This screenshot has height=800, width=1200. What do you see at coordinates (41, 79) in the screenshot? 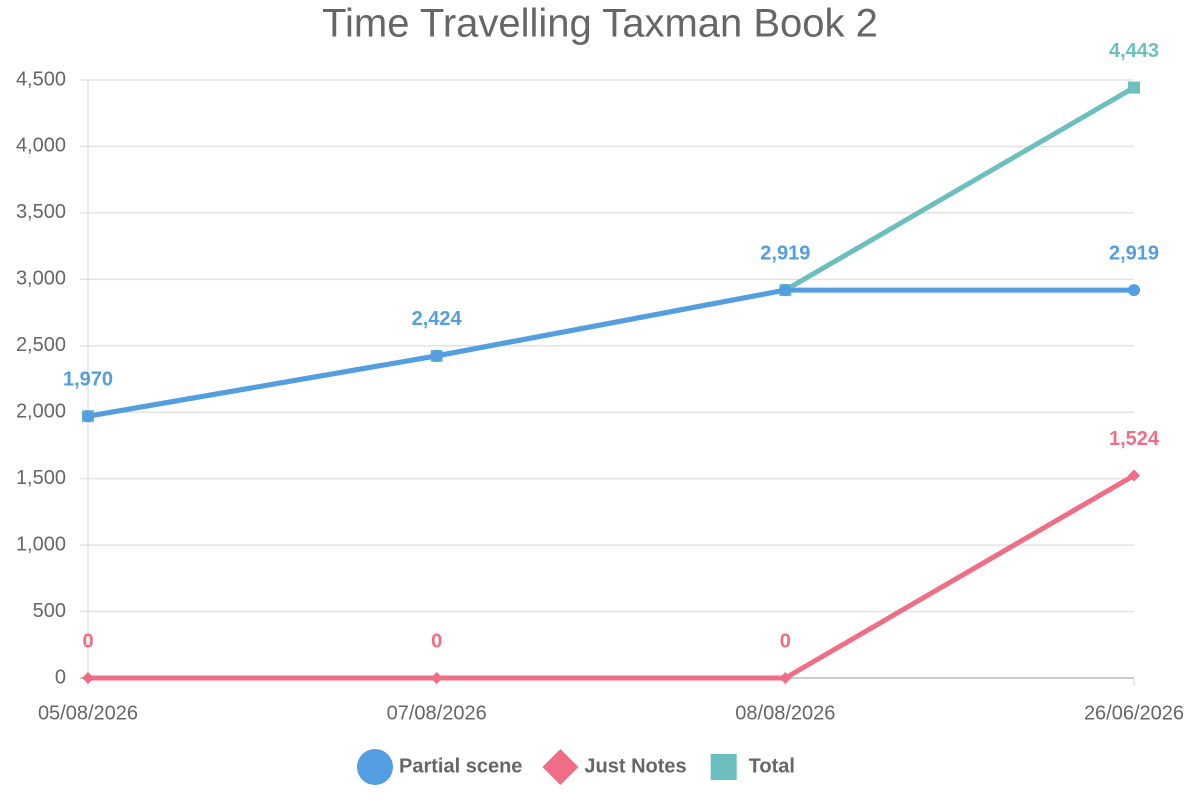
I see `y-tick-label: 4,500` at bounding box center [41, 79].